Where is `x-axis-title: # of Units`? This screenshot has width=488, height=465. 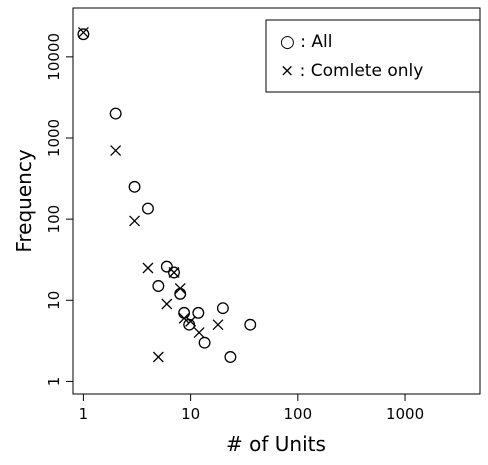
x-axis-title: # of Units is located at coordinates (276, 444).